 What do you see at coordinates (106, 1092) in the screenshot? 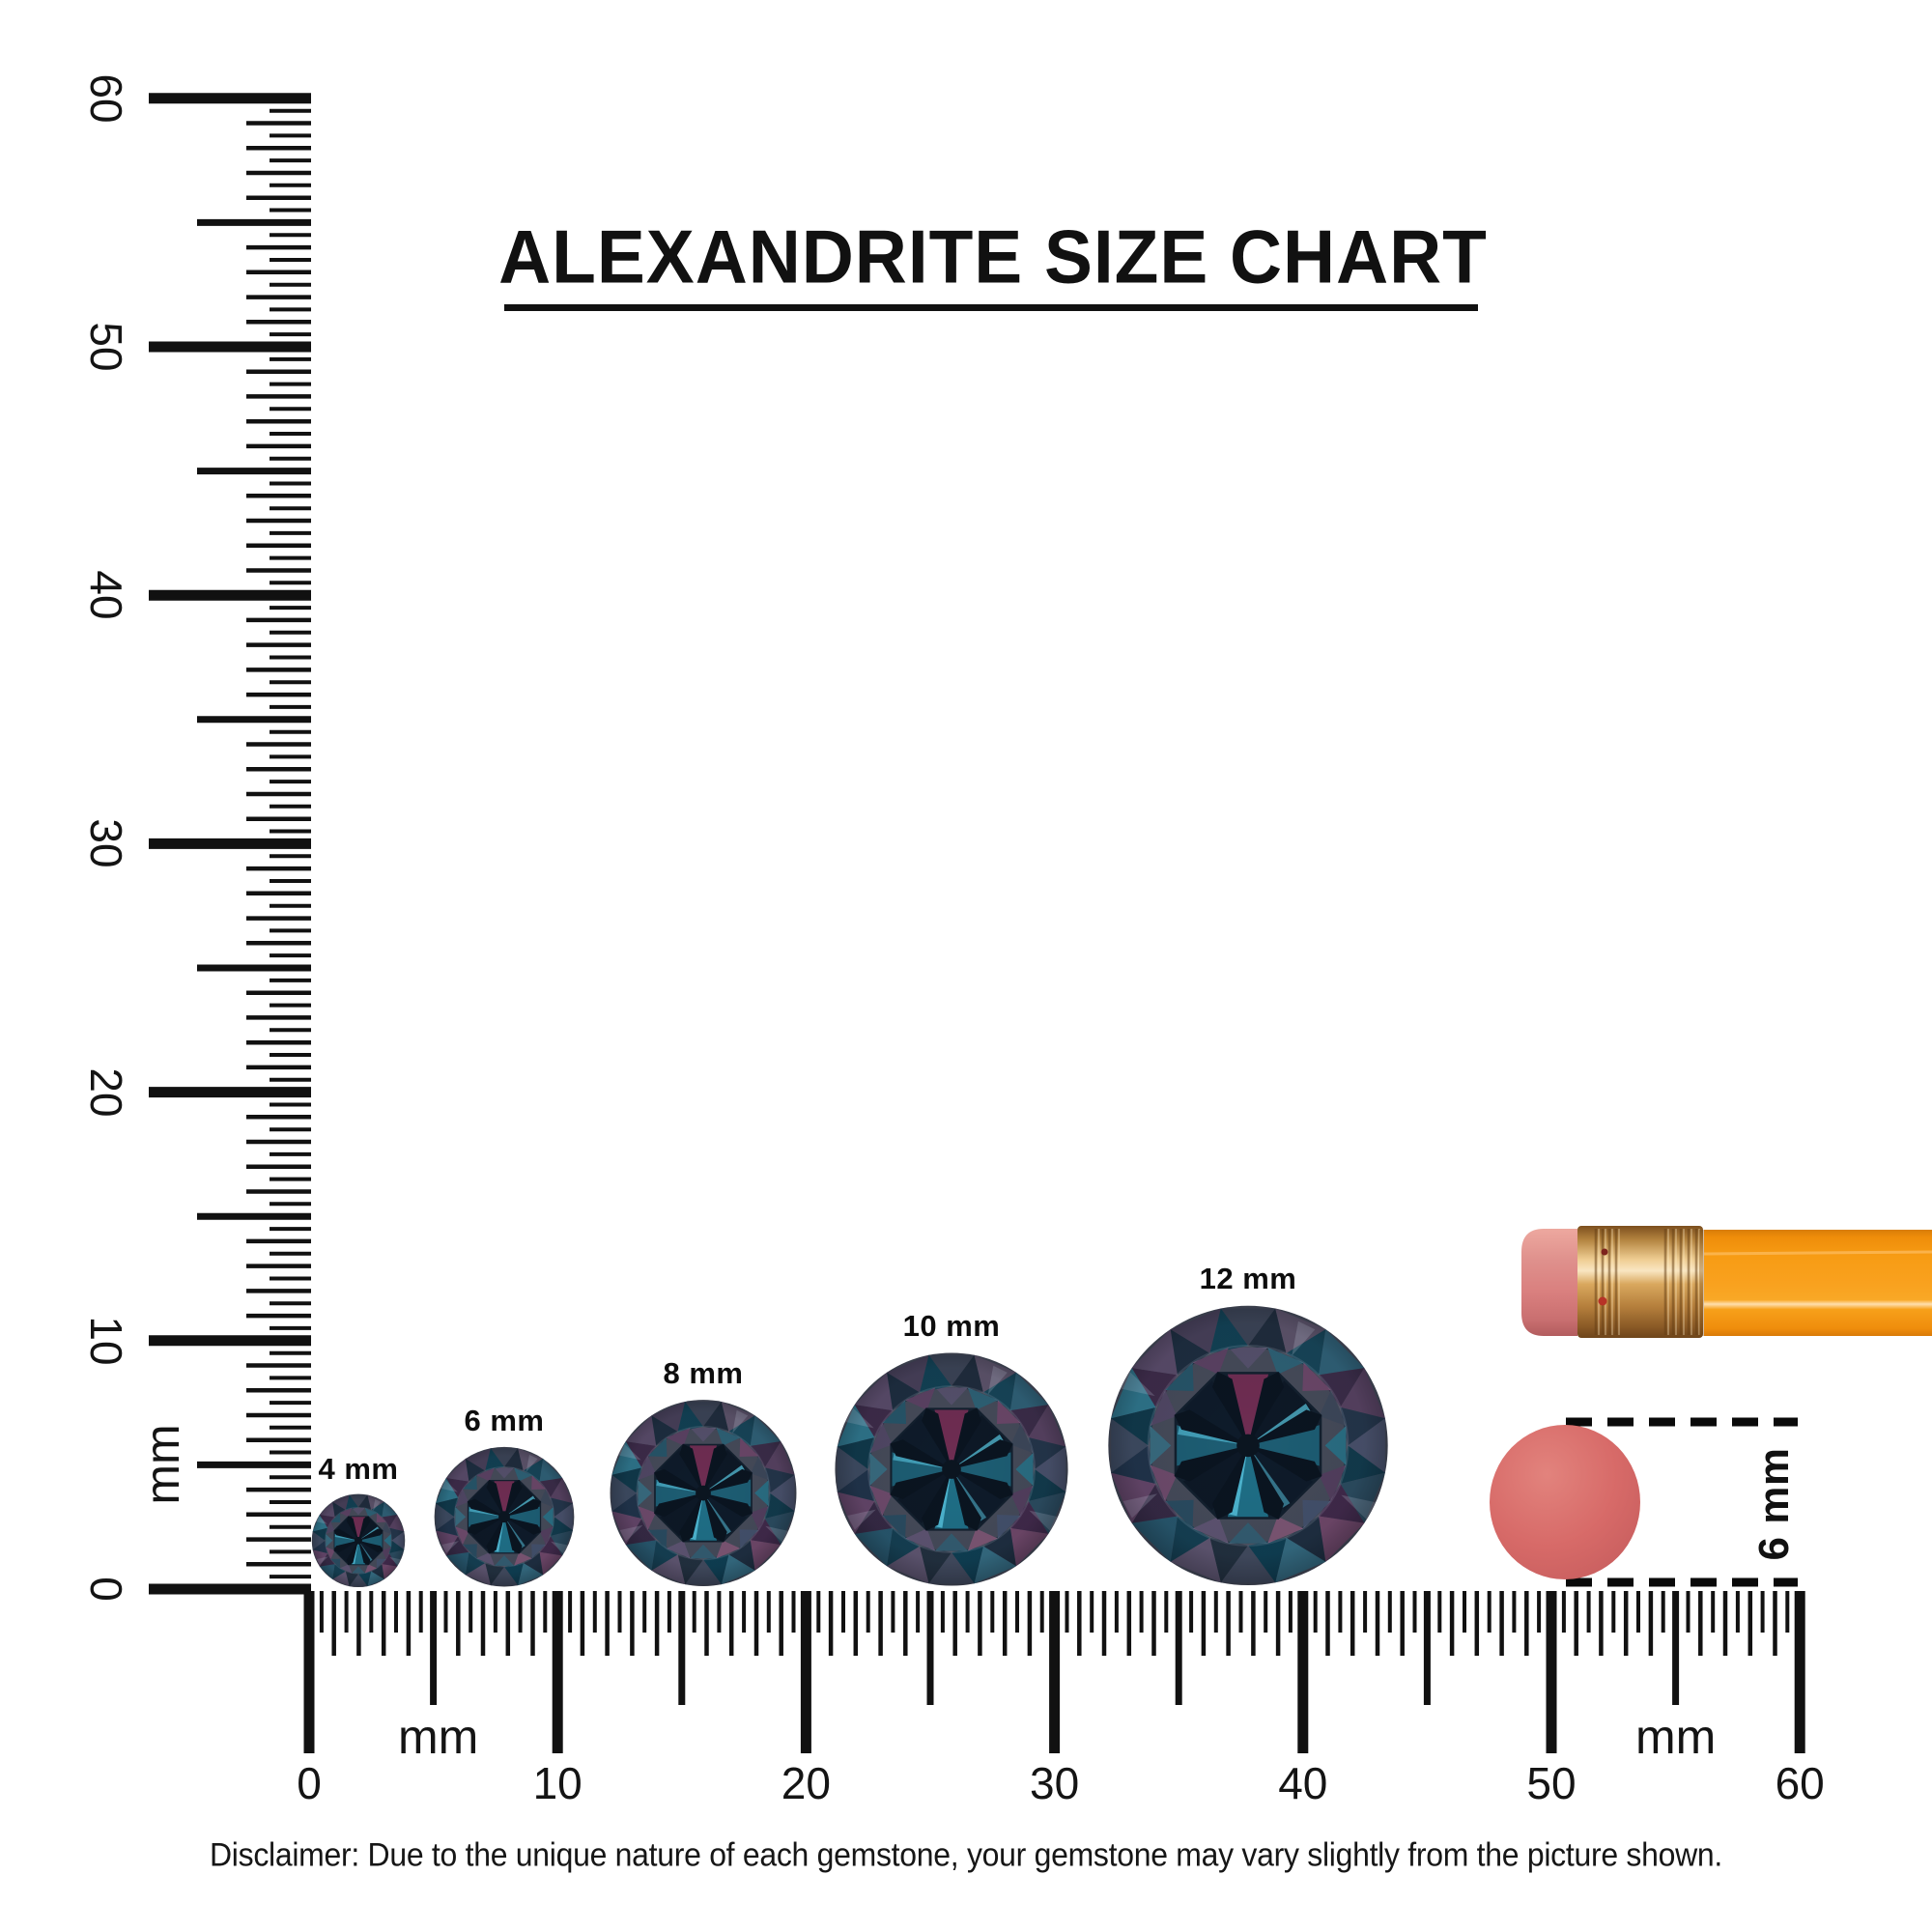
I see `vertical-ruler-number: 20` at bounding box center [106, 1092].